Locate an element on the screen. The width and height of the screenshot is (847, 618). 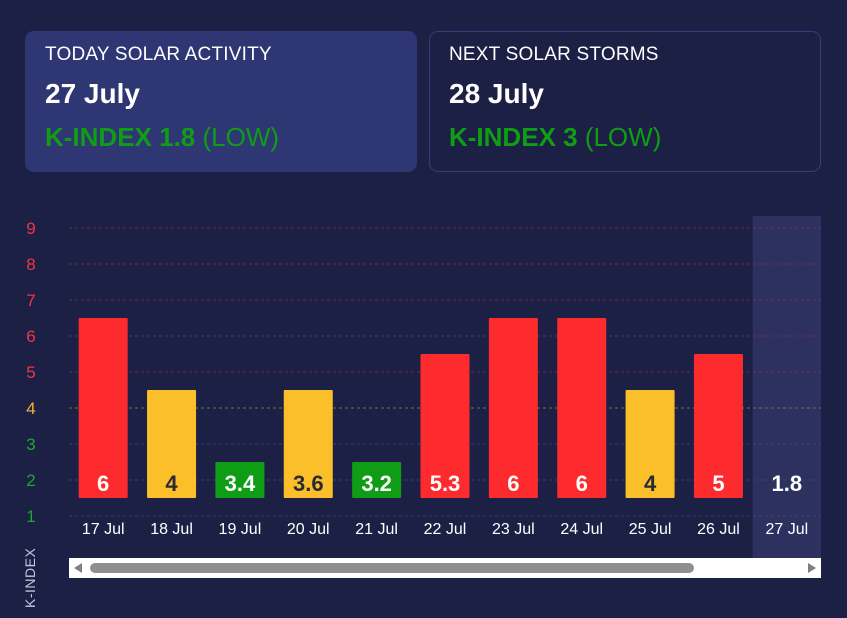
next-kindex-level: (LOW) is located at coordinates (623, 137).